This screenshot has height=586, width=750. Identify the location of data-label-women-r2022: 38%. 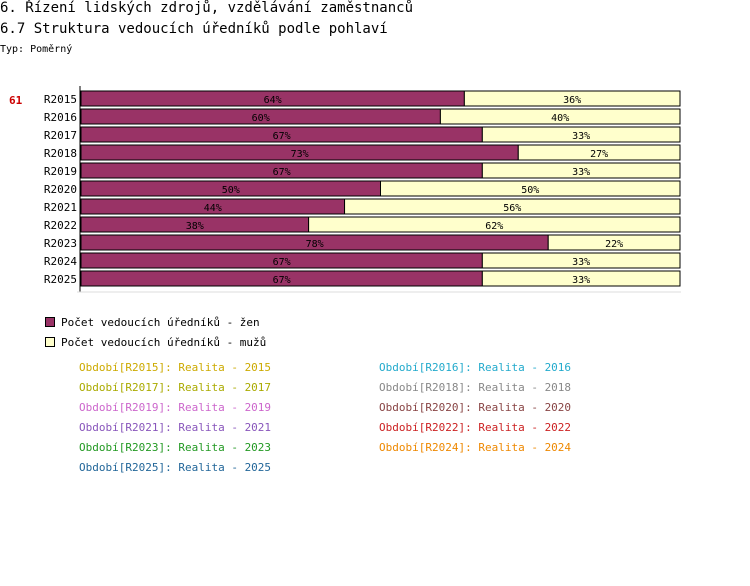
(195, 226).